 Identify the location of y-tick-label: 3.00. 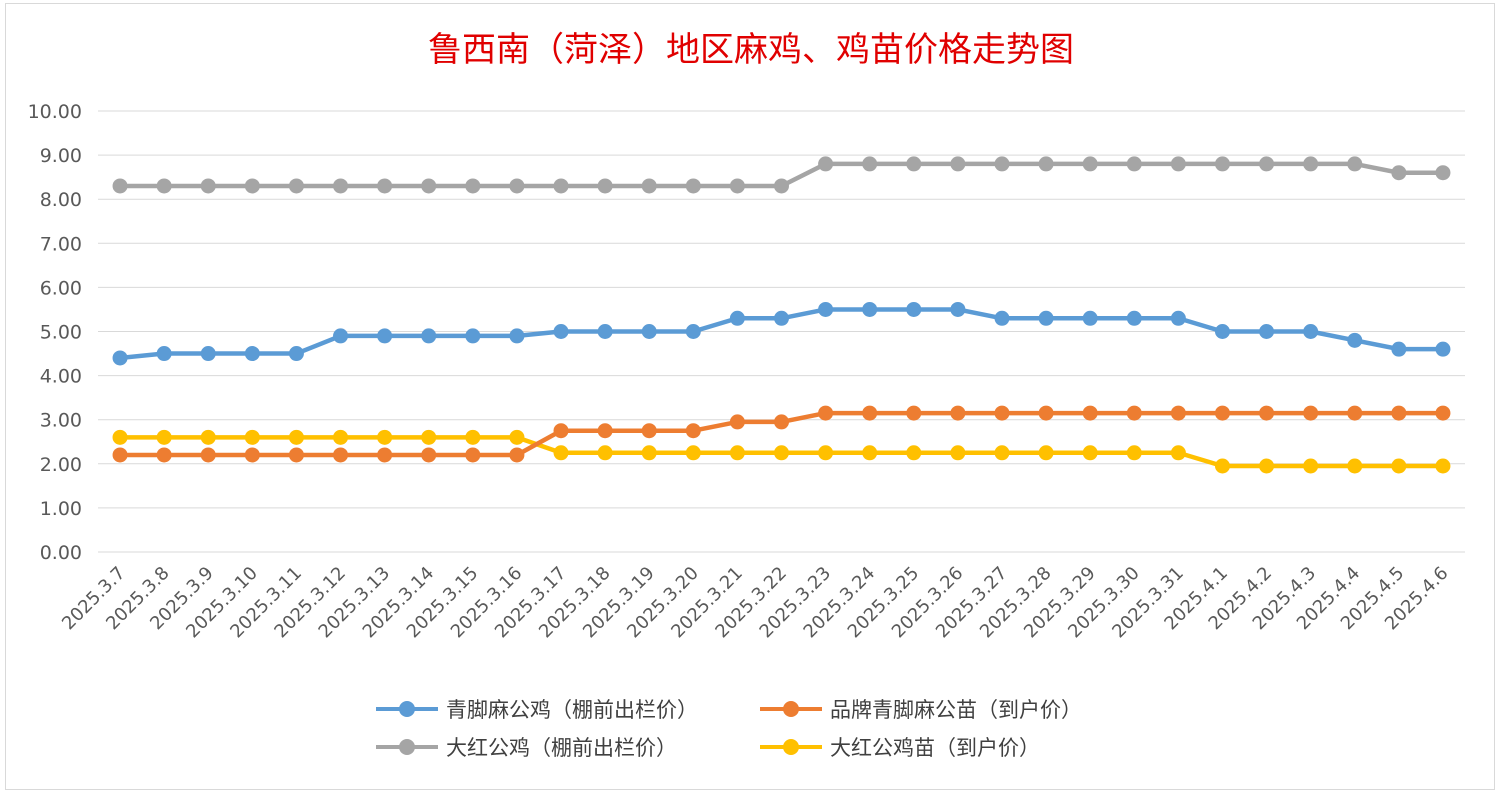
(61, 421).